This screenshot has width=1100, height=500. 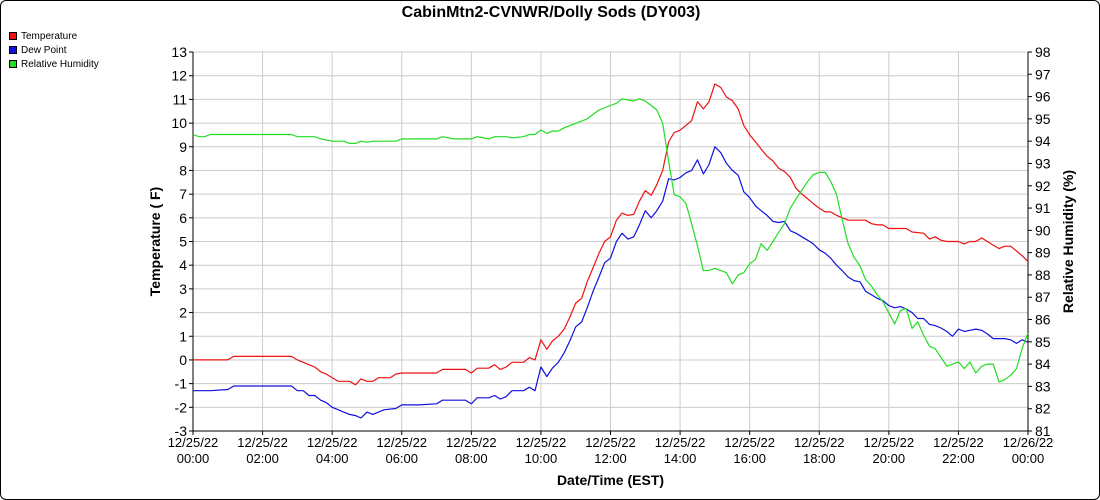 I want to click on legend-item-relative-humidity: Relative Humidity, so click(x=54, y=64).